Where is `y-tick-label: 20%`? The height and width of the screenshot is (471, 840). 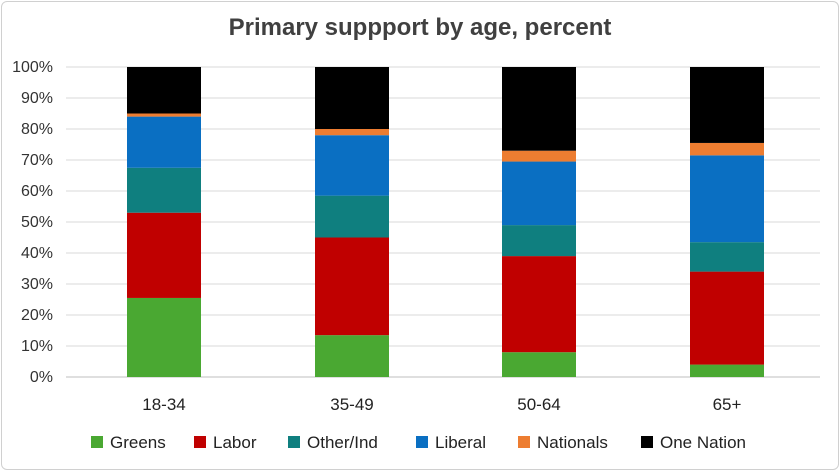 y-tick-label: 20% is located at coordinates (37, 315).